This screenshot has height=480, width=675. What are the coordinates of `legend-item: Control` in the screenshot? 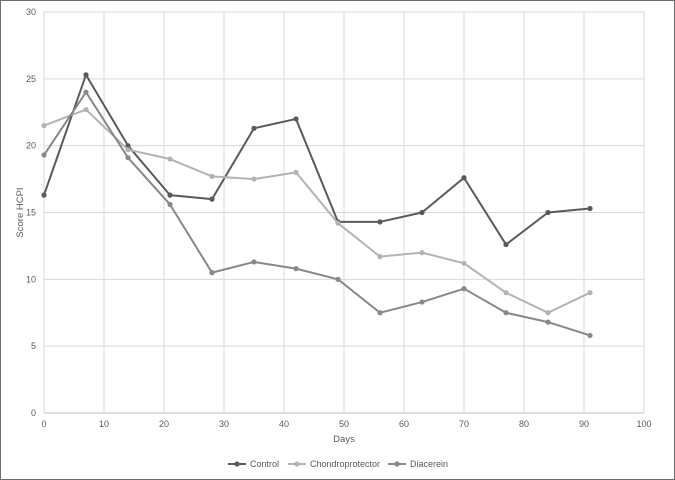 It's located at (253, 464).